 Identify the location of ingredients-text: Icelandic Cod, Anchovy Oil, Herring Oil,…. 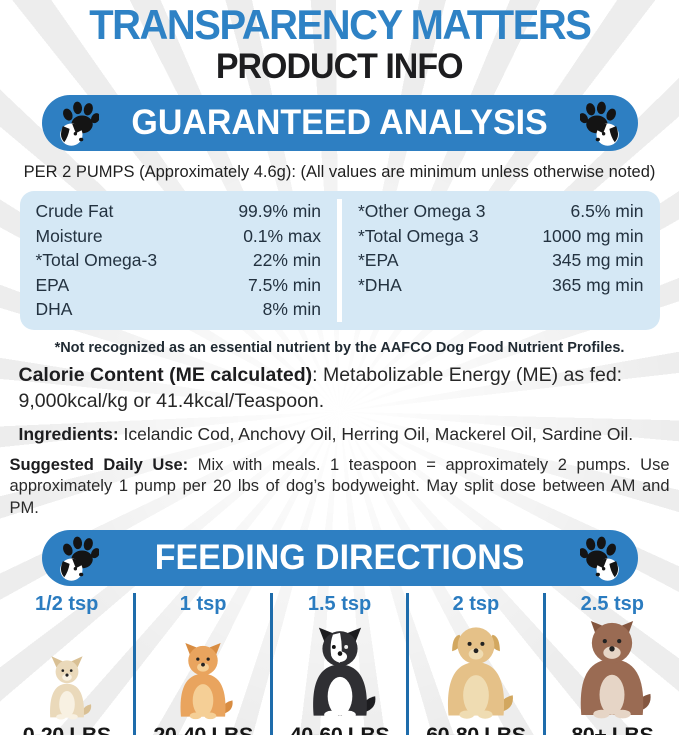
(376, 433).